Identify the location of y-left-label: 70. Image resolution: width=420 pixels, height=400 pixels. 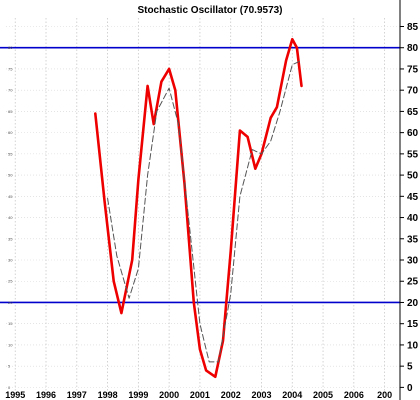
(10, 90).